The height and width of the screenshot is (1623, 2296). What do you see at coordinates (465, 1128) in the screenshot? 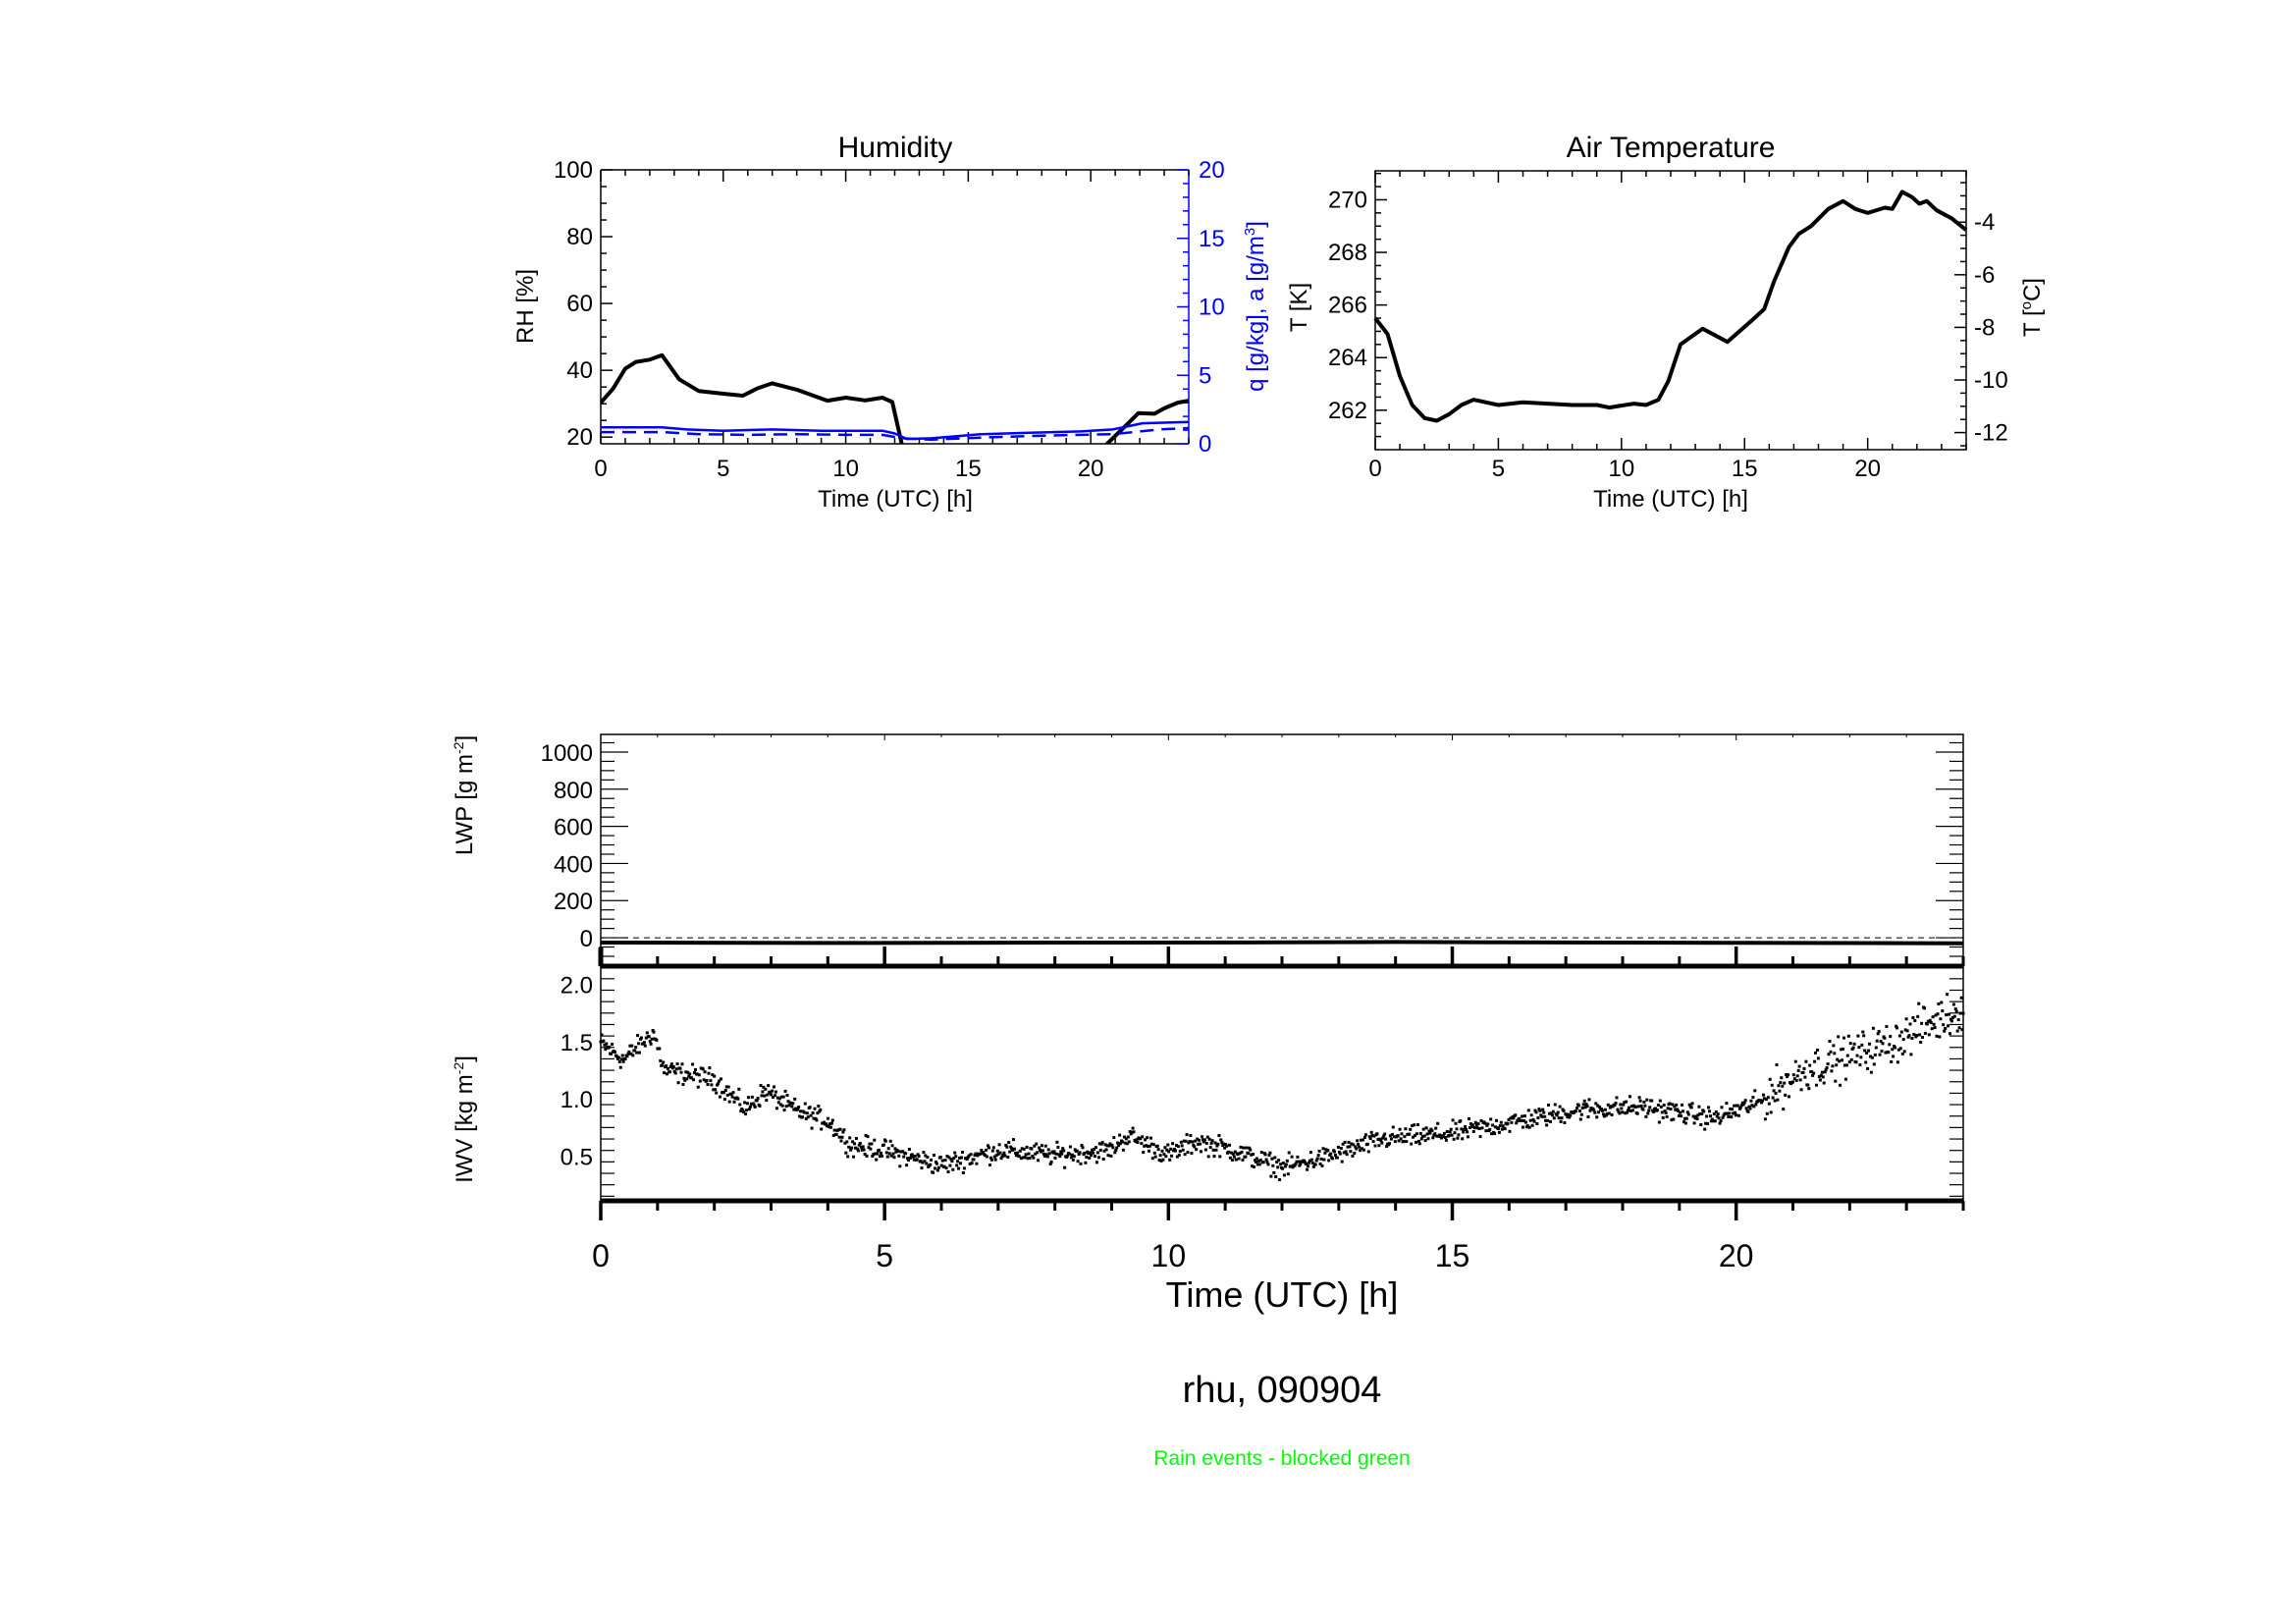
I see `iwv-ylabel-base: IWV [kg m` at bounding box center [465, 1128].